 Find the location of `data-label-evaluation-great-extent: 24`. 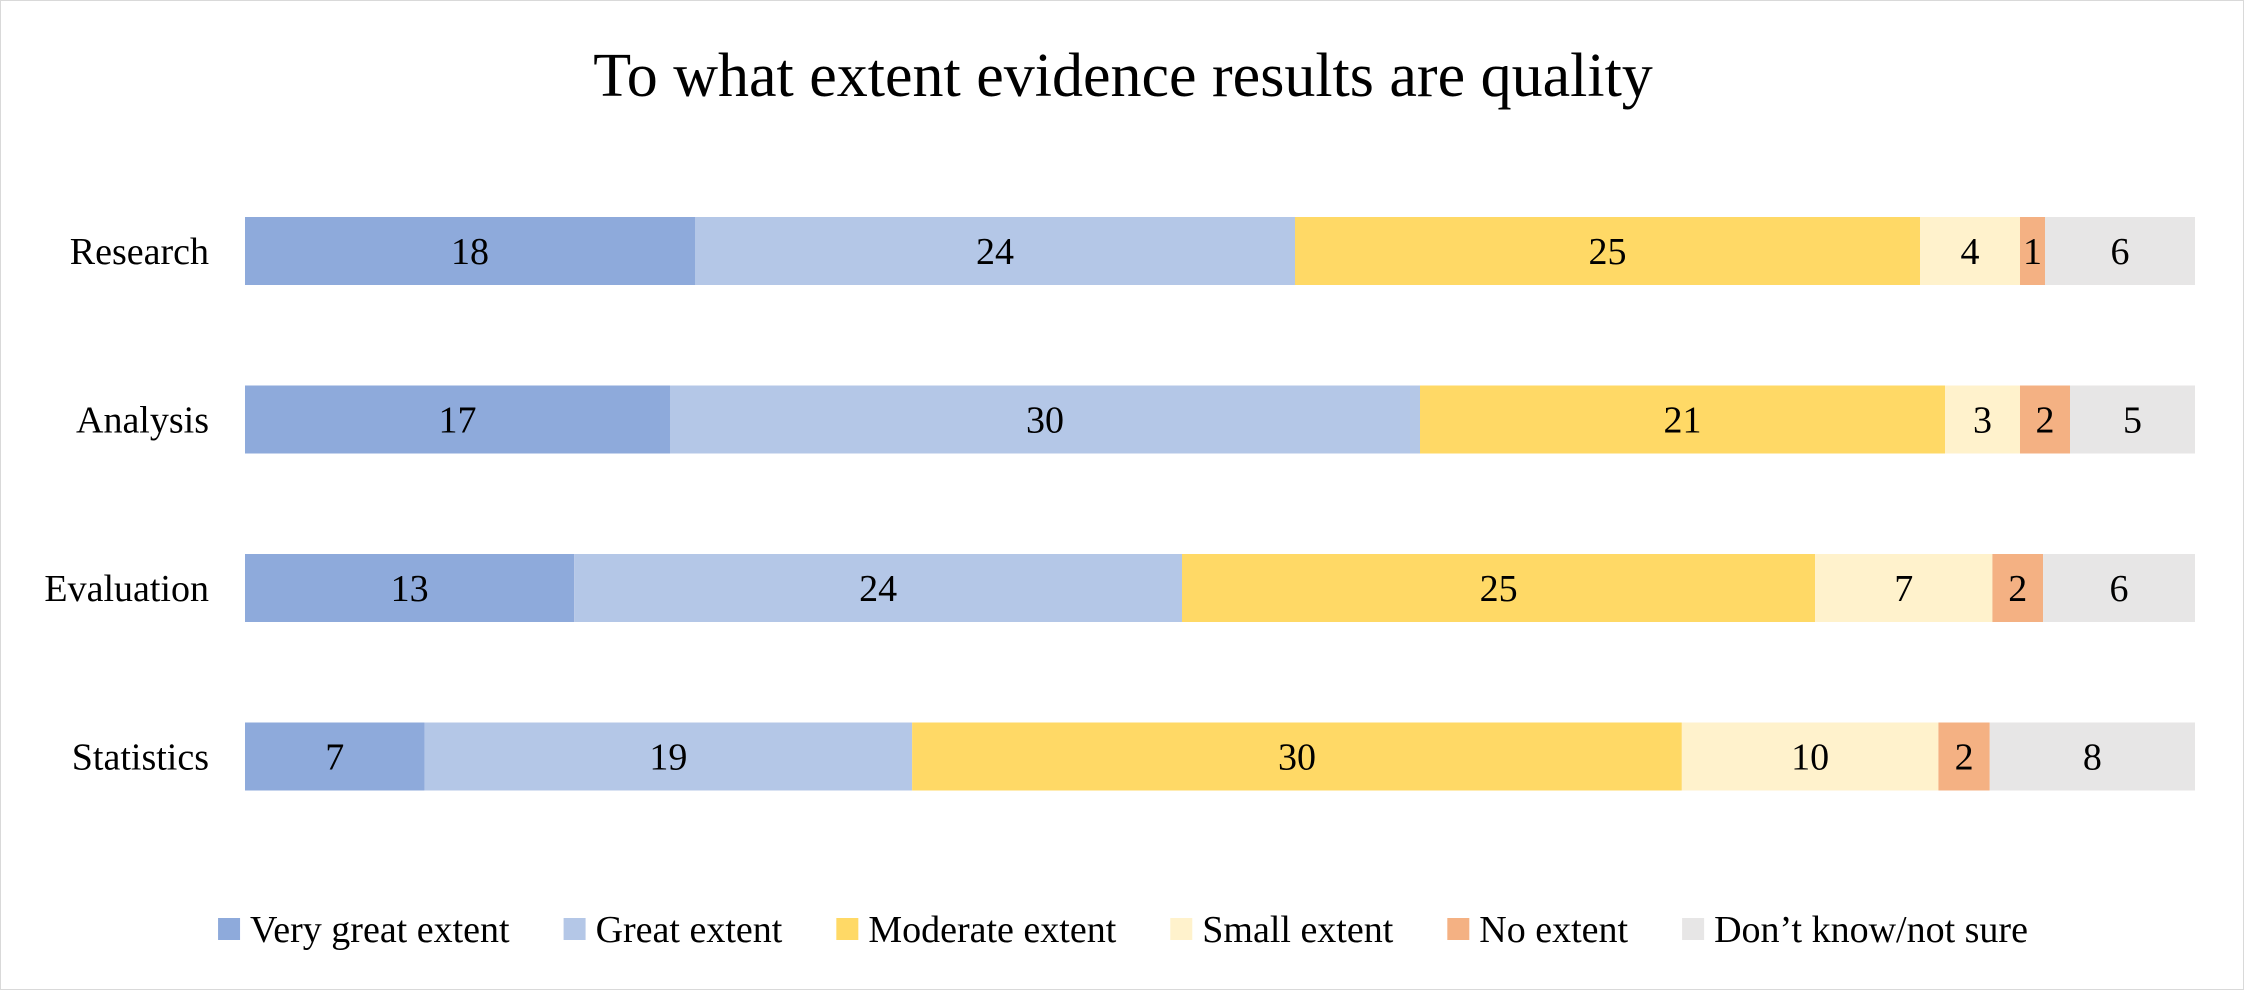

data-label-evaluation-great-extent: 24 is located at coordinates (878, 589).